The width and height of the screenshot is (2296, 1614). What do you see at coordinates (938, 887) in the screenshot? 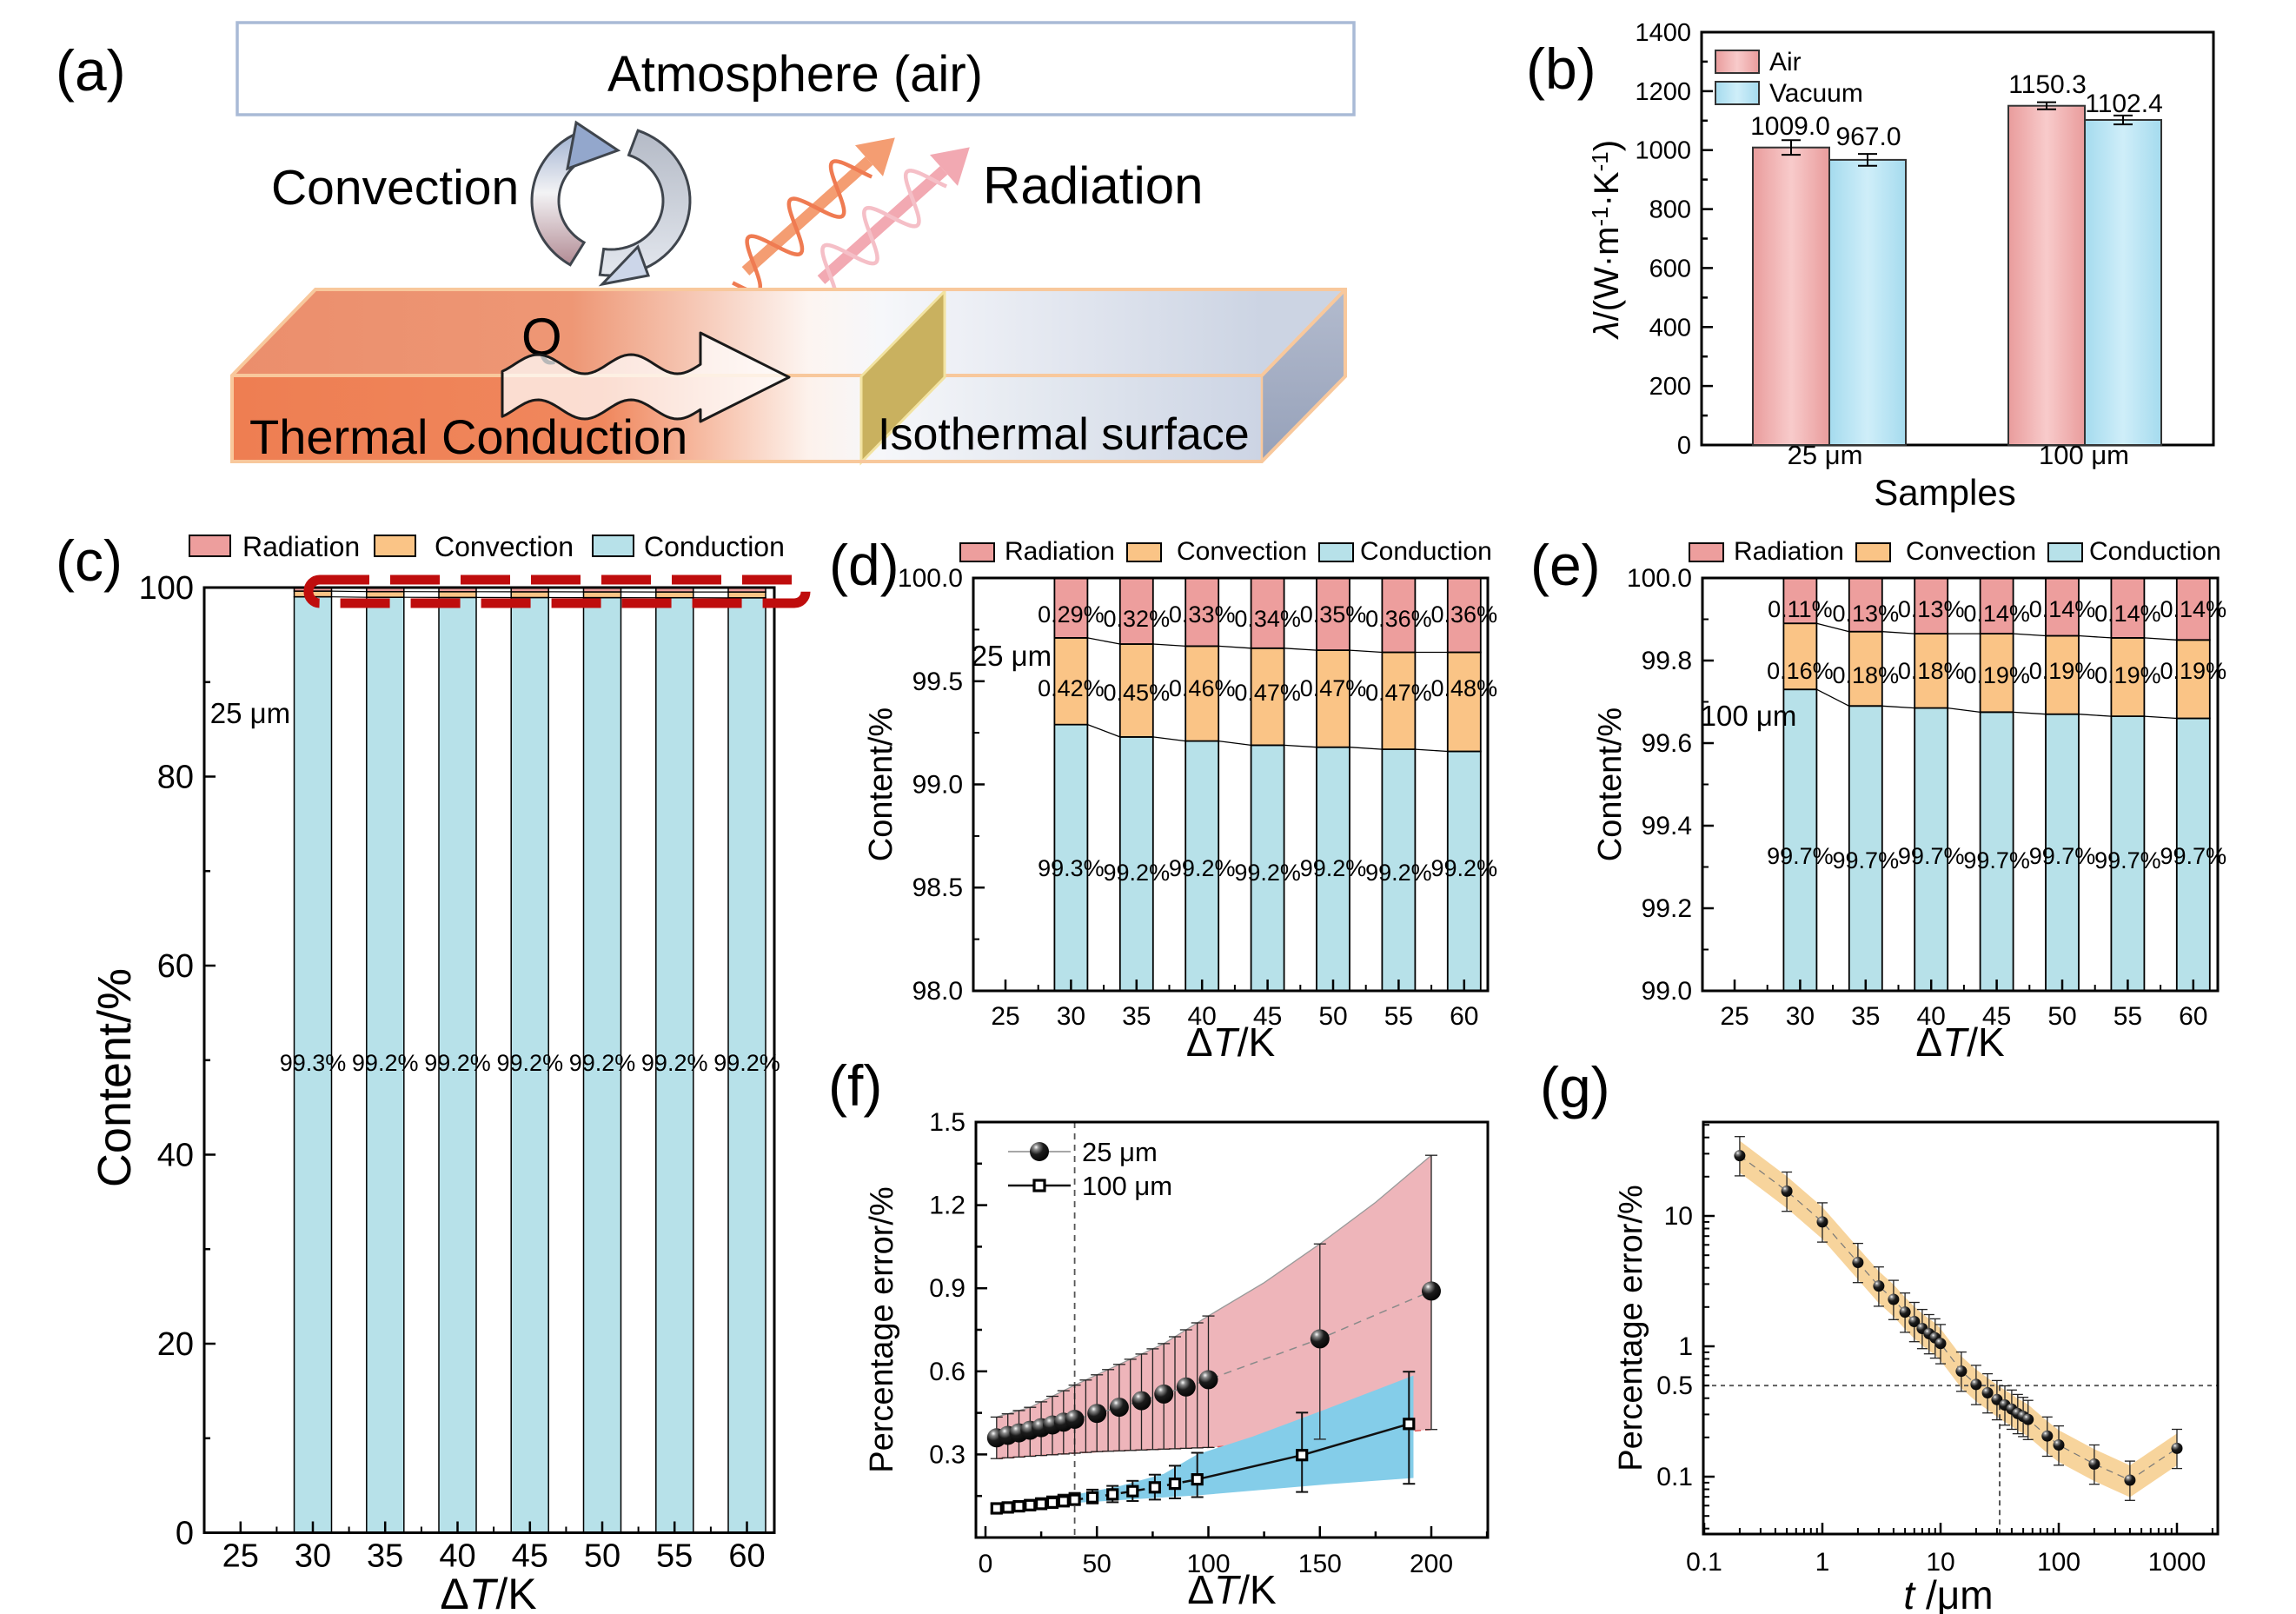
I see `svg-text: 98.5` at bounding box center [938, 887].